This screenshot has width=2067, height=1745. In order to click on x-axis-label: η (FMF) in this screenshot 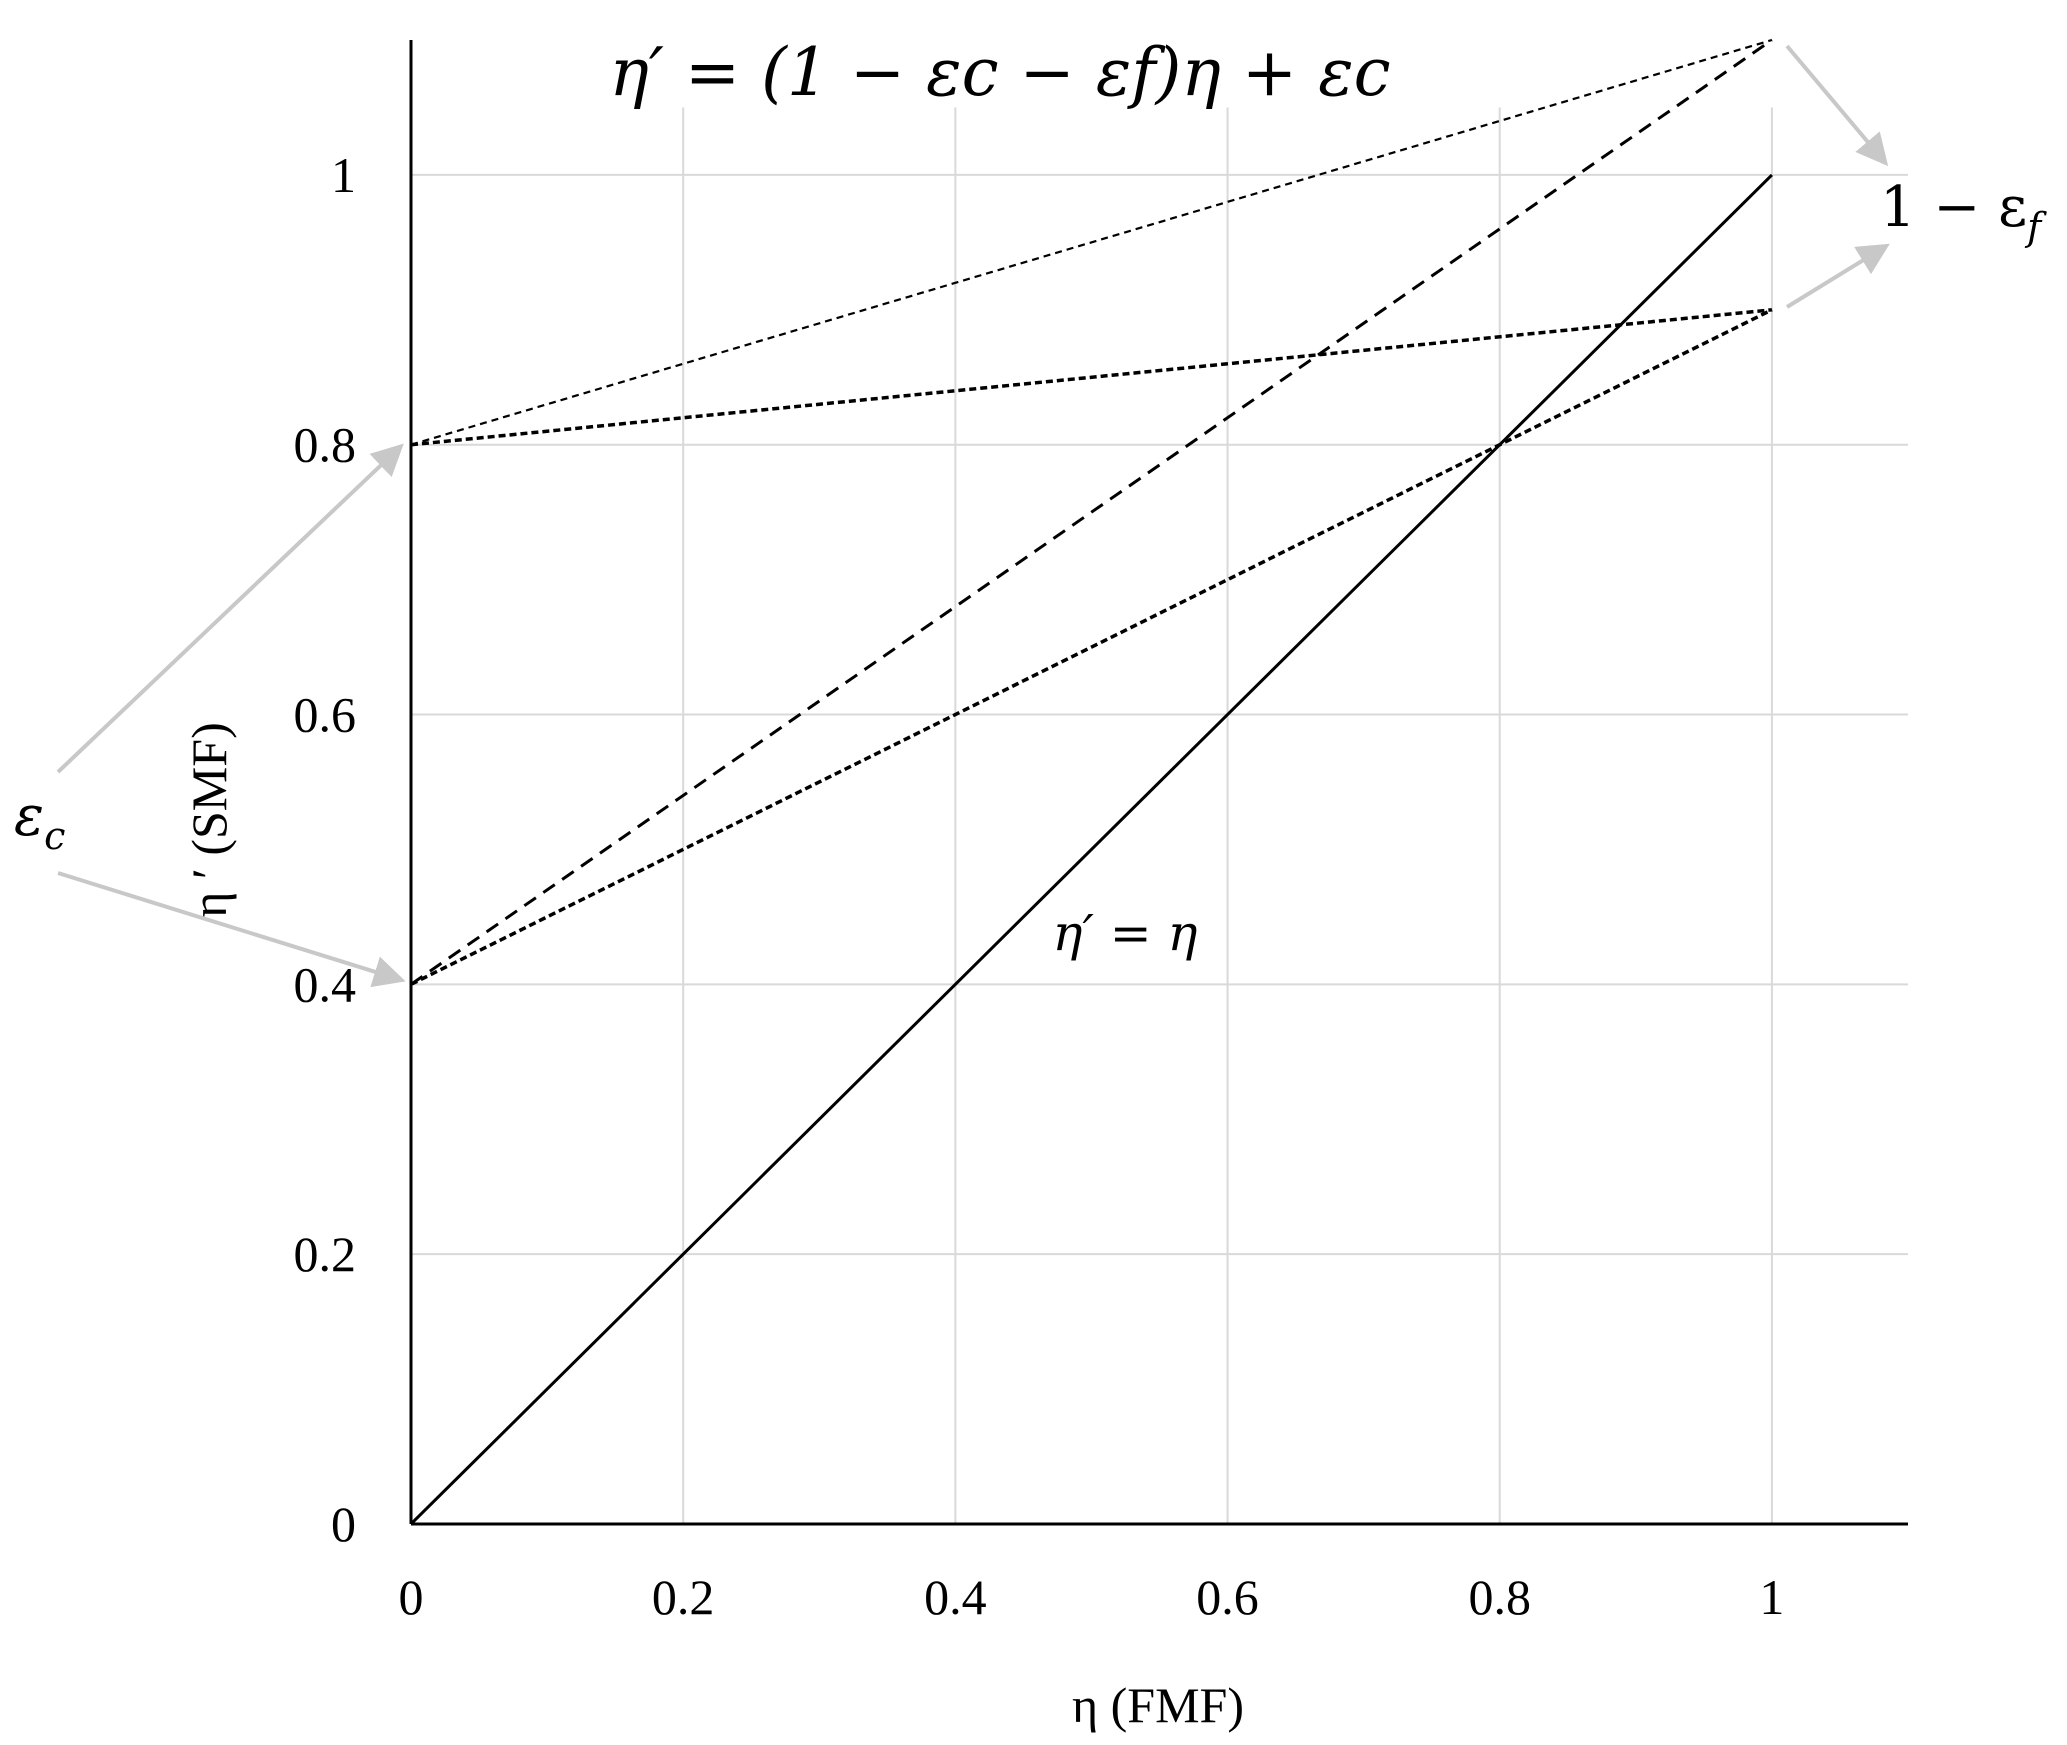, I will do `click(1158, 1705)`.